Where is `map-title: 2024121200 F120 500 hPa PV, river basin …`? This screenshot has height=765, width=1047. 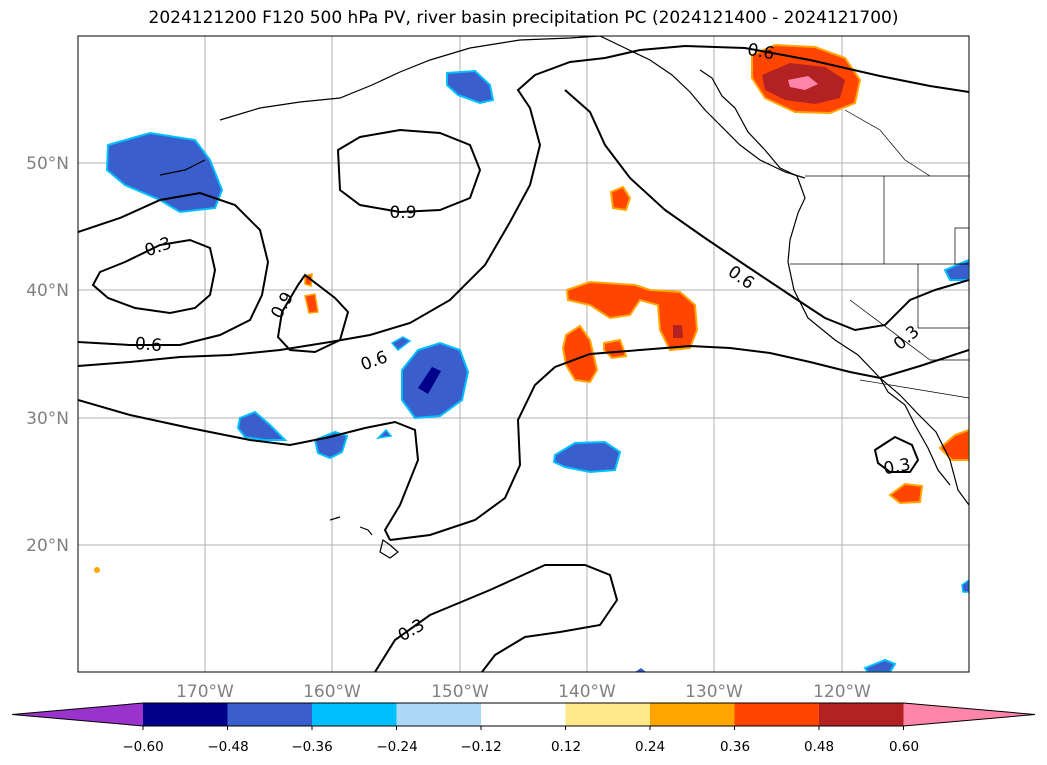
map-title: 2024121200 F120 500 hPa PV, river basin … is located at coordinates (523, 18).